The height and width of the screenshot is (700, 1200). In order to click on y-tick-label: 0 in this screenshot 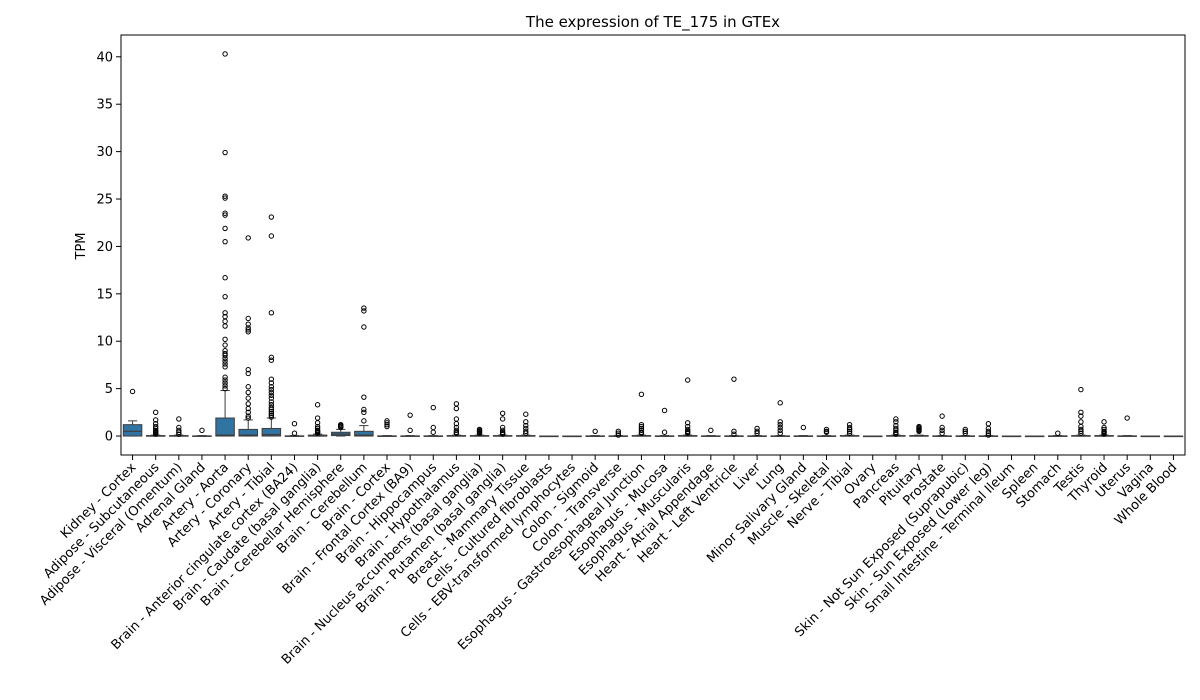, I will do `click(109, 437)`.